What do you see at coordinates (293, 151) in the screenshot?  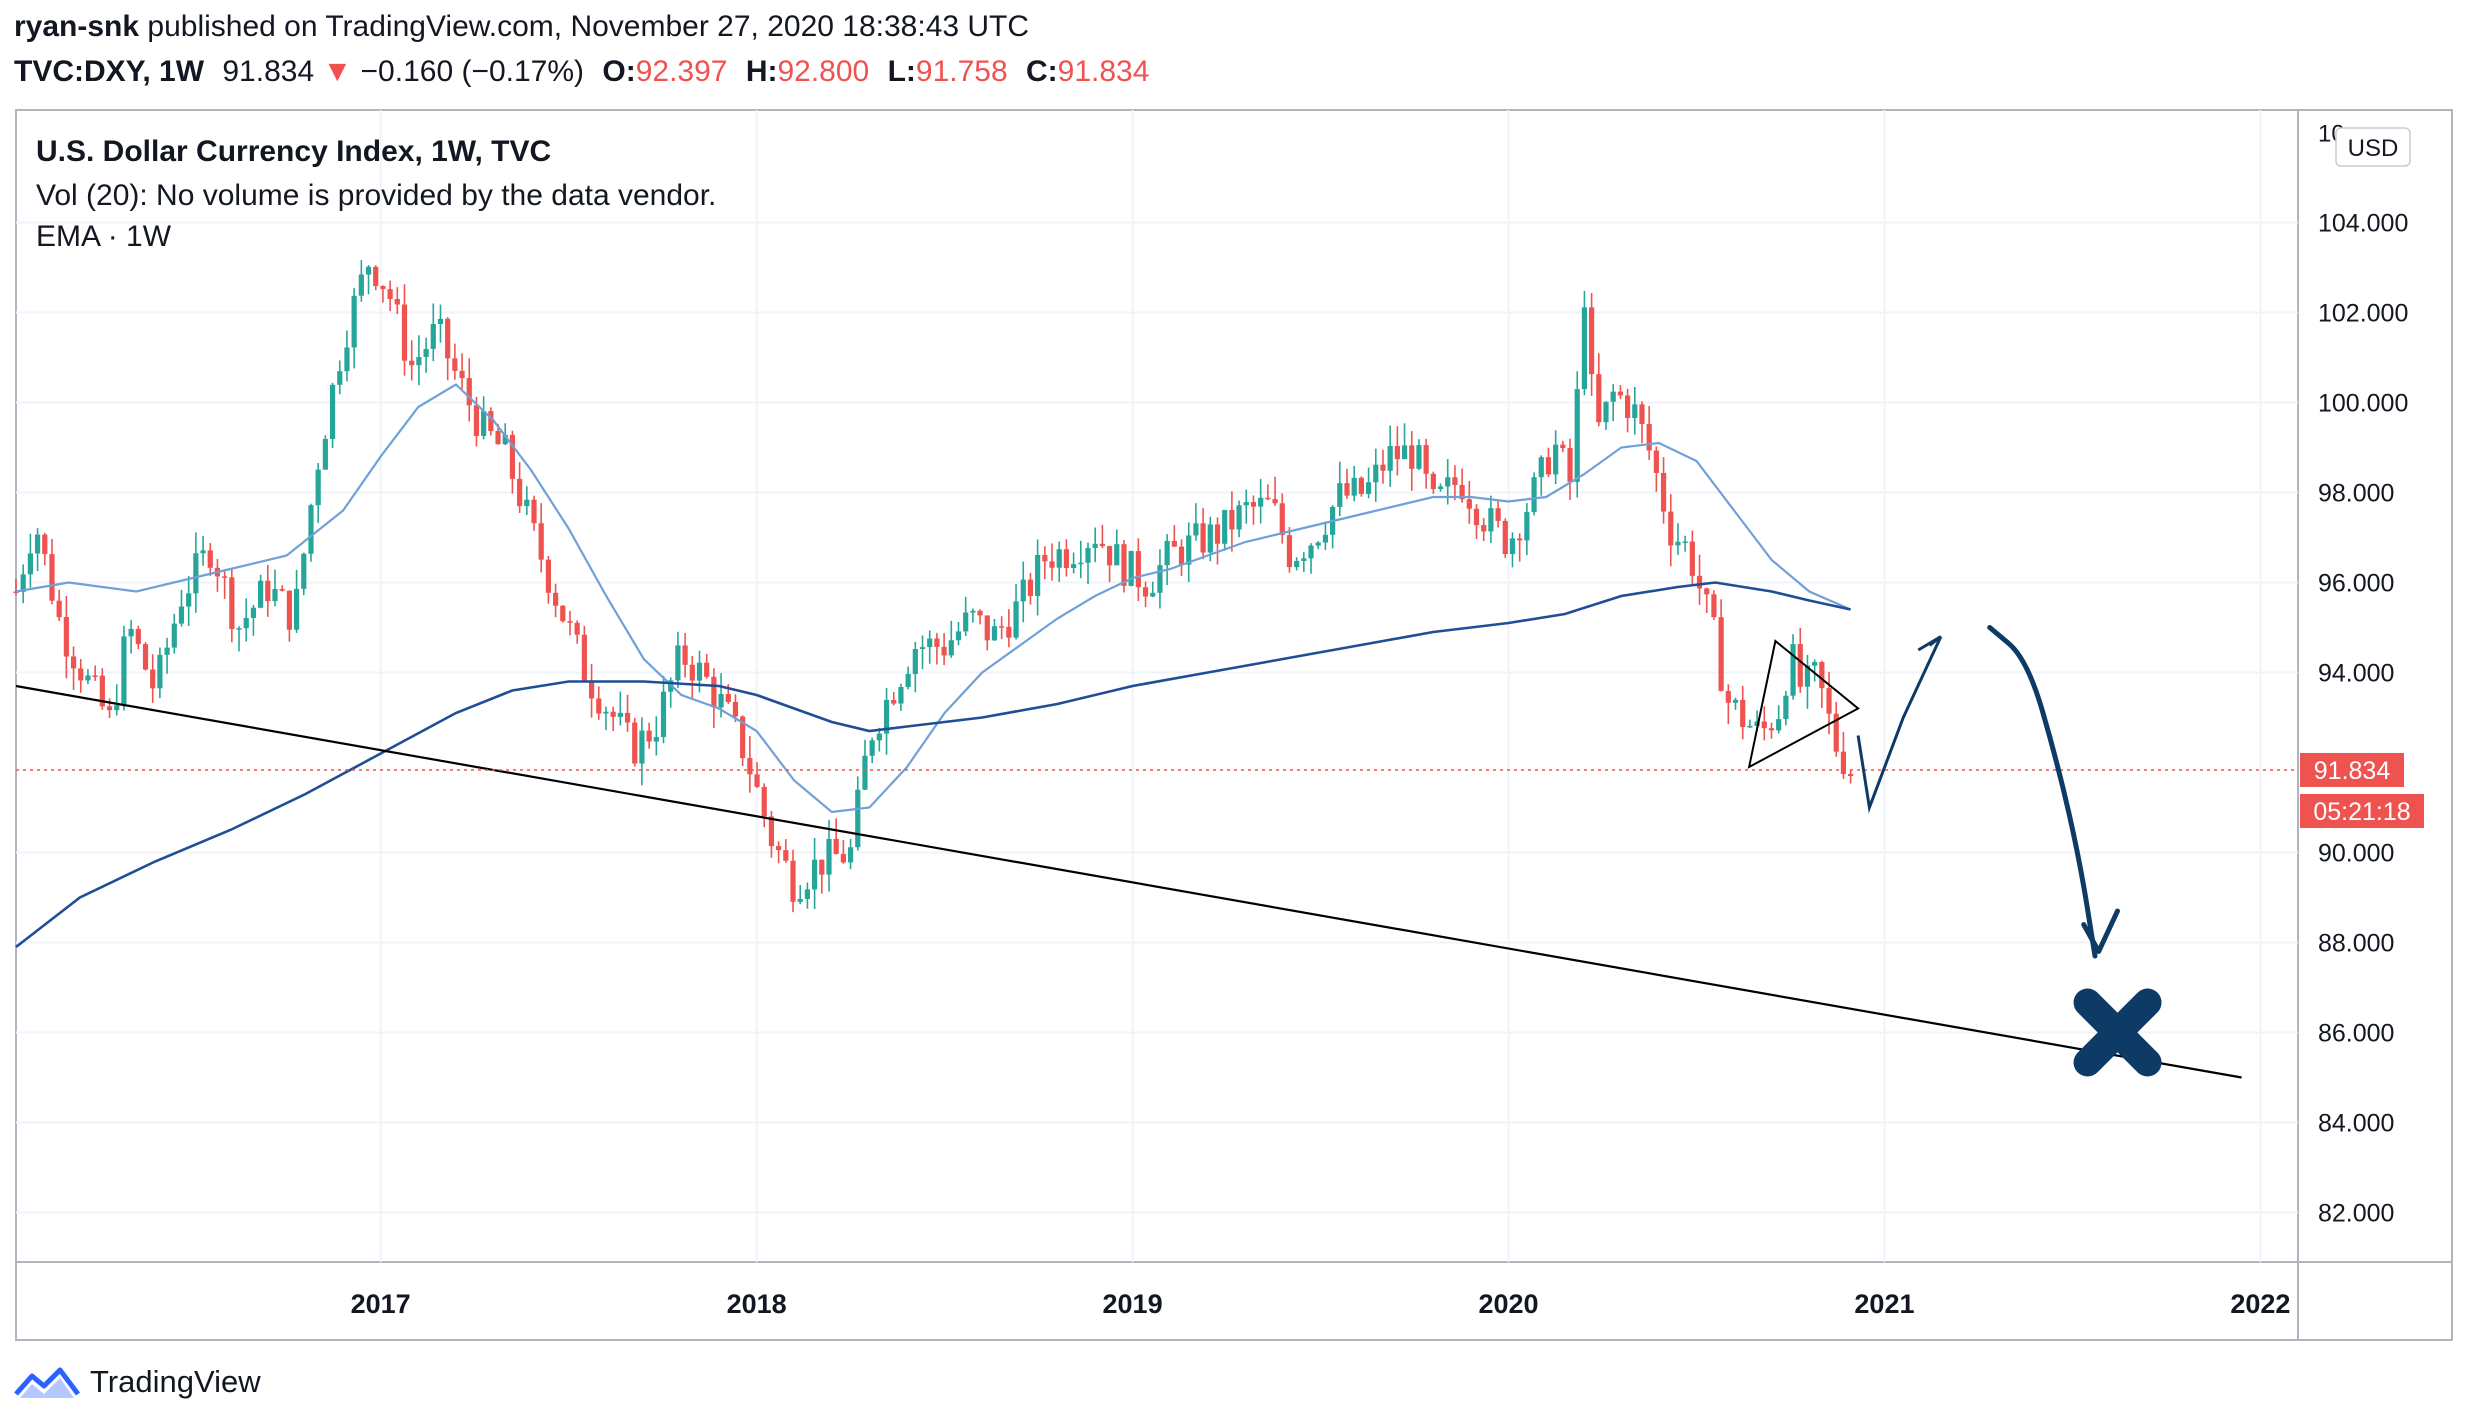 I see `legend-title: U.S. Dollar Currency Index, 1W, TVC` at bounding box center [293, 151].